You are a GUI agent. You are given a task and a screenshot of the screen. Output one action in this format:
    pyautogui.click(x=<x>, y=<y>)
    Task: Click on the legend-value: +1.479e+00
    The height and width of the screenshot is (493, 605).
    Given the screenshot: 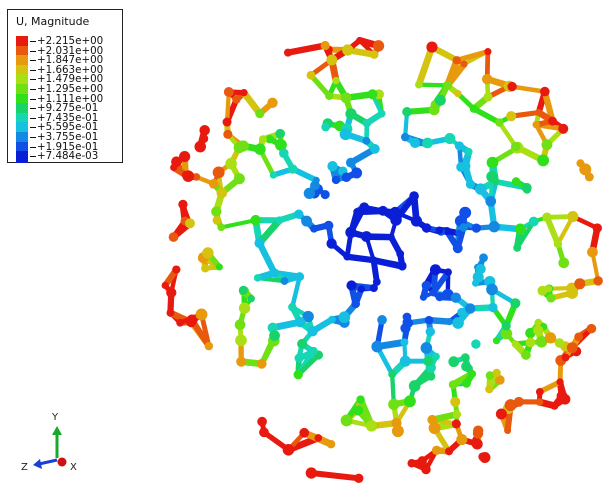 What is the action you would take?
    pyautogui.click(x=70, y=79)
    